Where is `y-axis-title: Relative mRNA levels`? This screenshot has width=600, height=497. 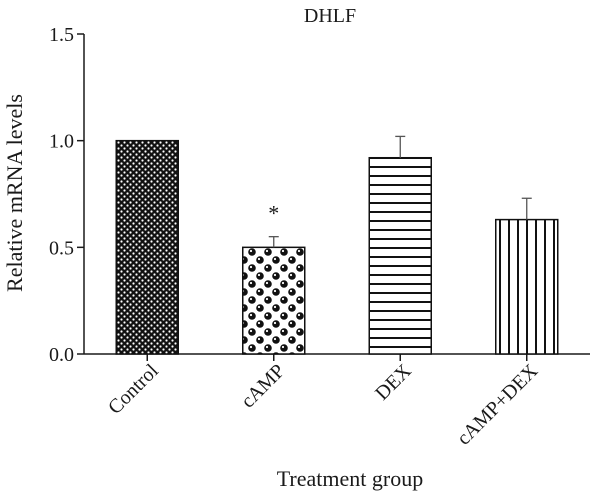
y-axis-title: Relative mRNA levels is located at coordinates (14, 193).